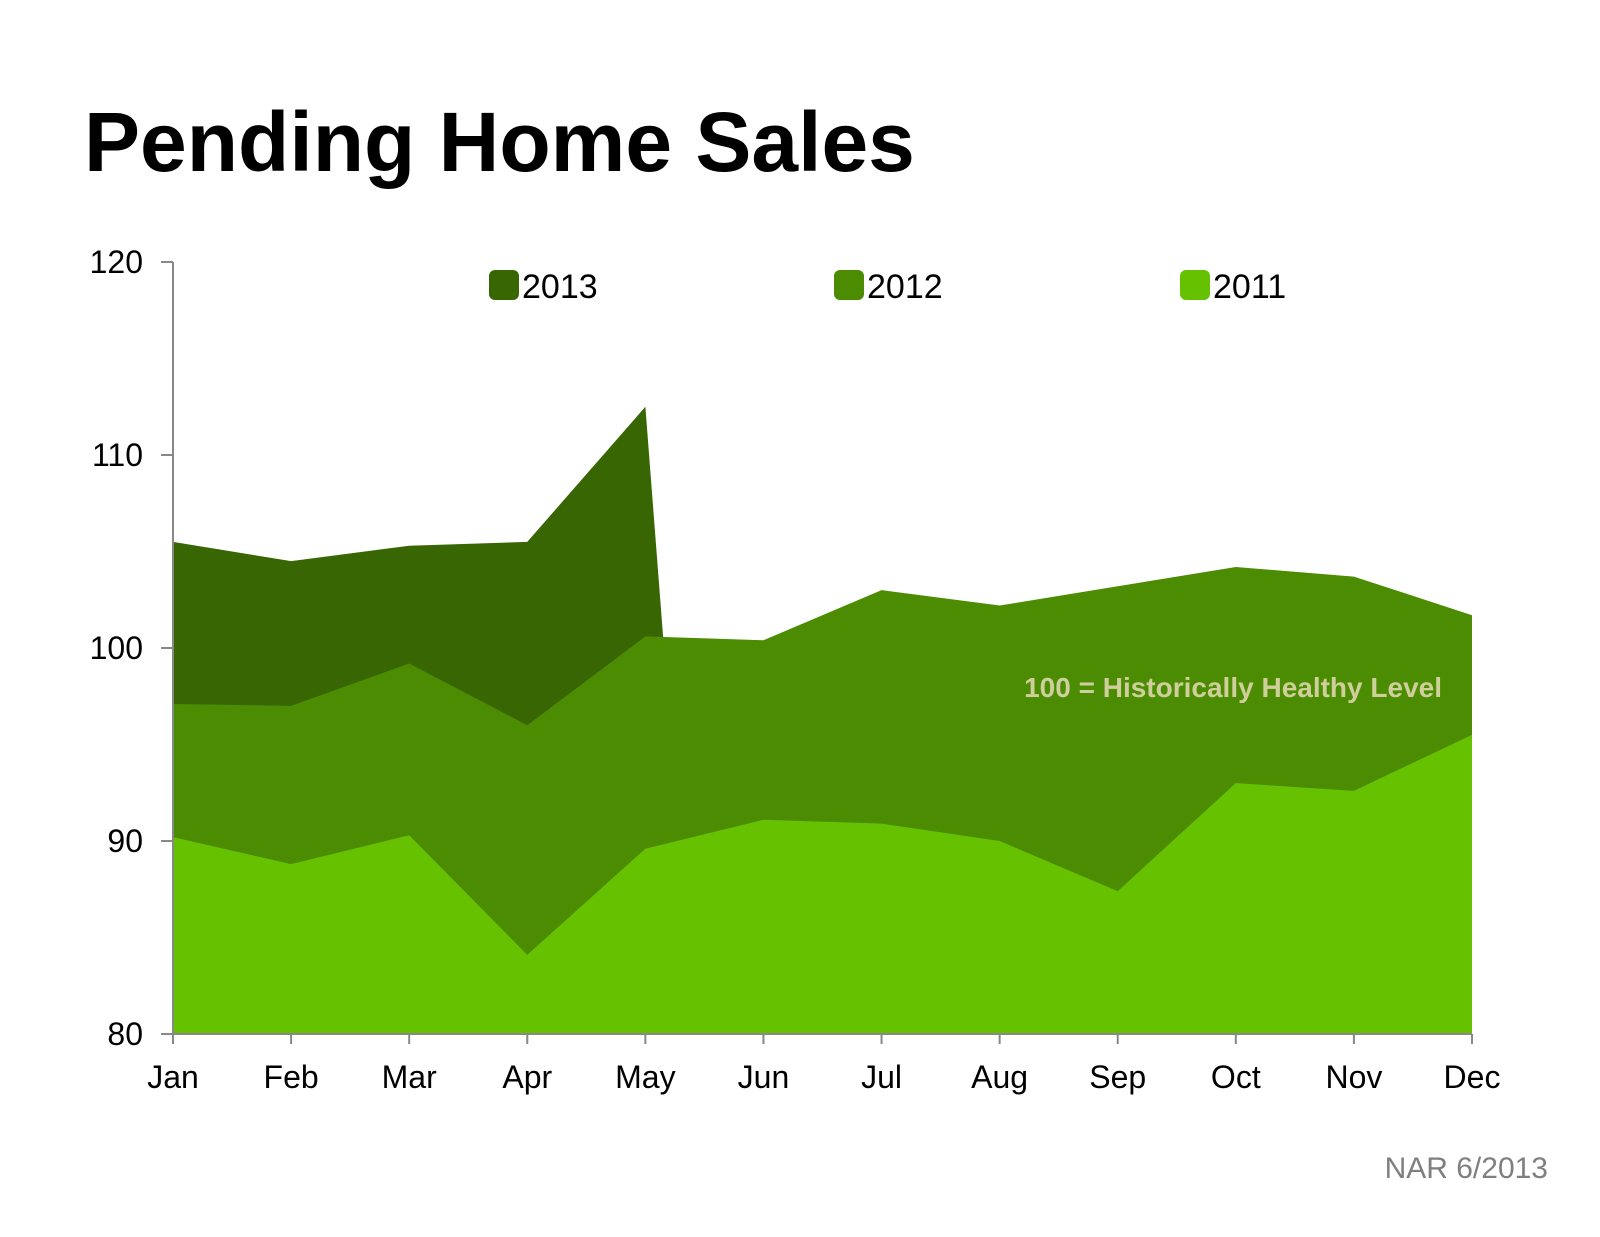 The height and width of the screenshot is (1237, 1600). I want to click on chart-legend: 2013 2012 2011, so click(887, 287).